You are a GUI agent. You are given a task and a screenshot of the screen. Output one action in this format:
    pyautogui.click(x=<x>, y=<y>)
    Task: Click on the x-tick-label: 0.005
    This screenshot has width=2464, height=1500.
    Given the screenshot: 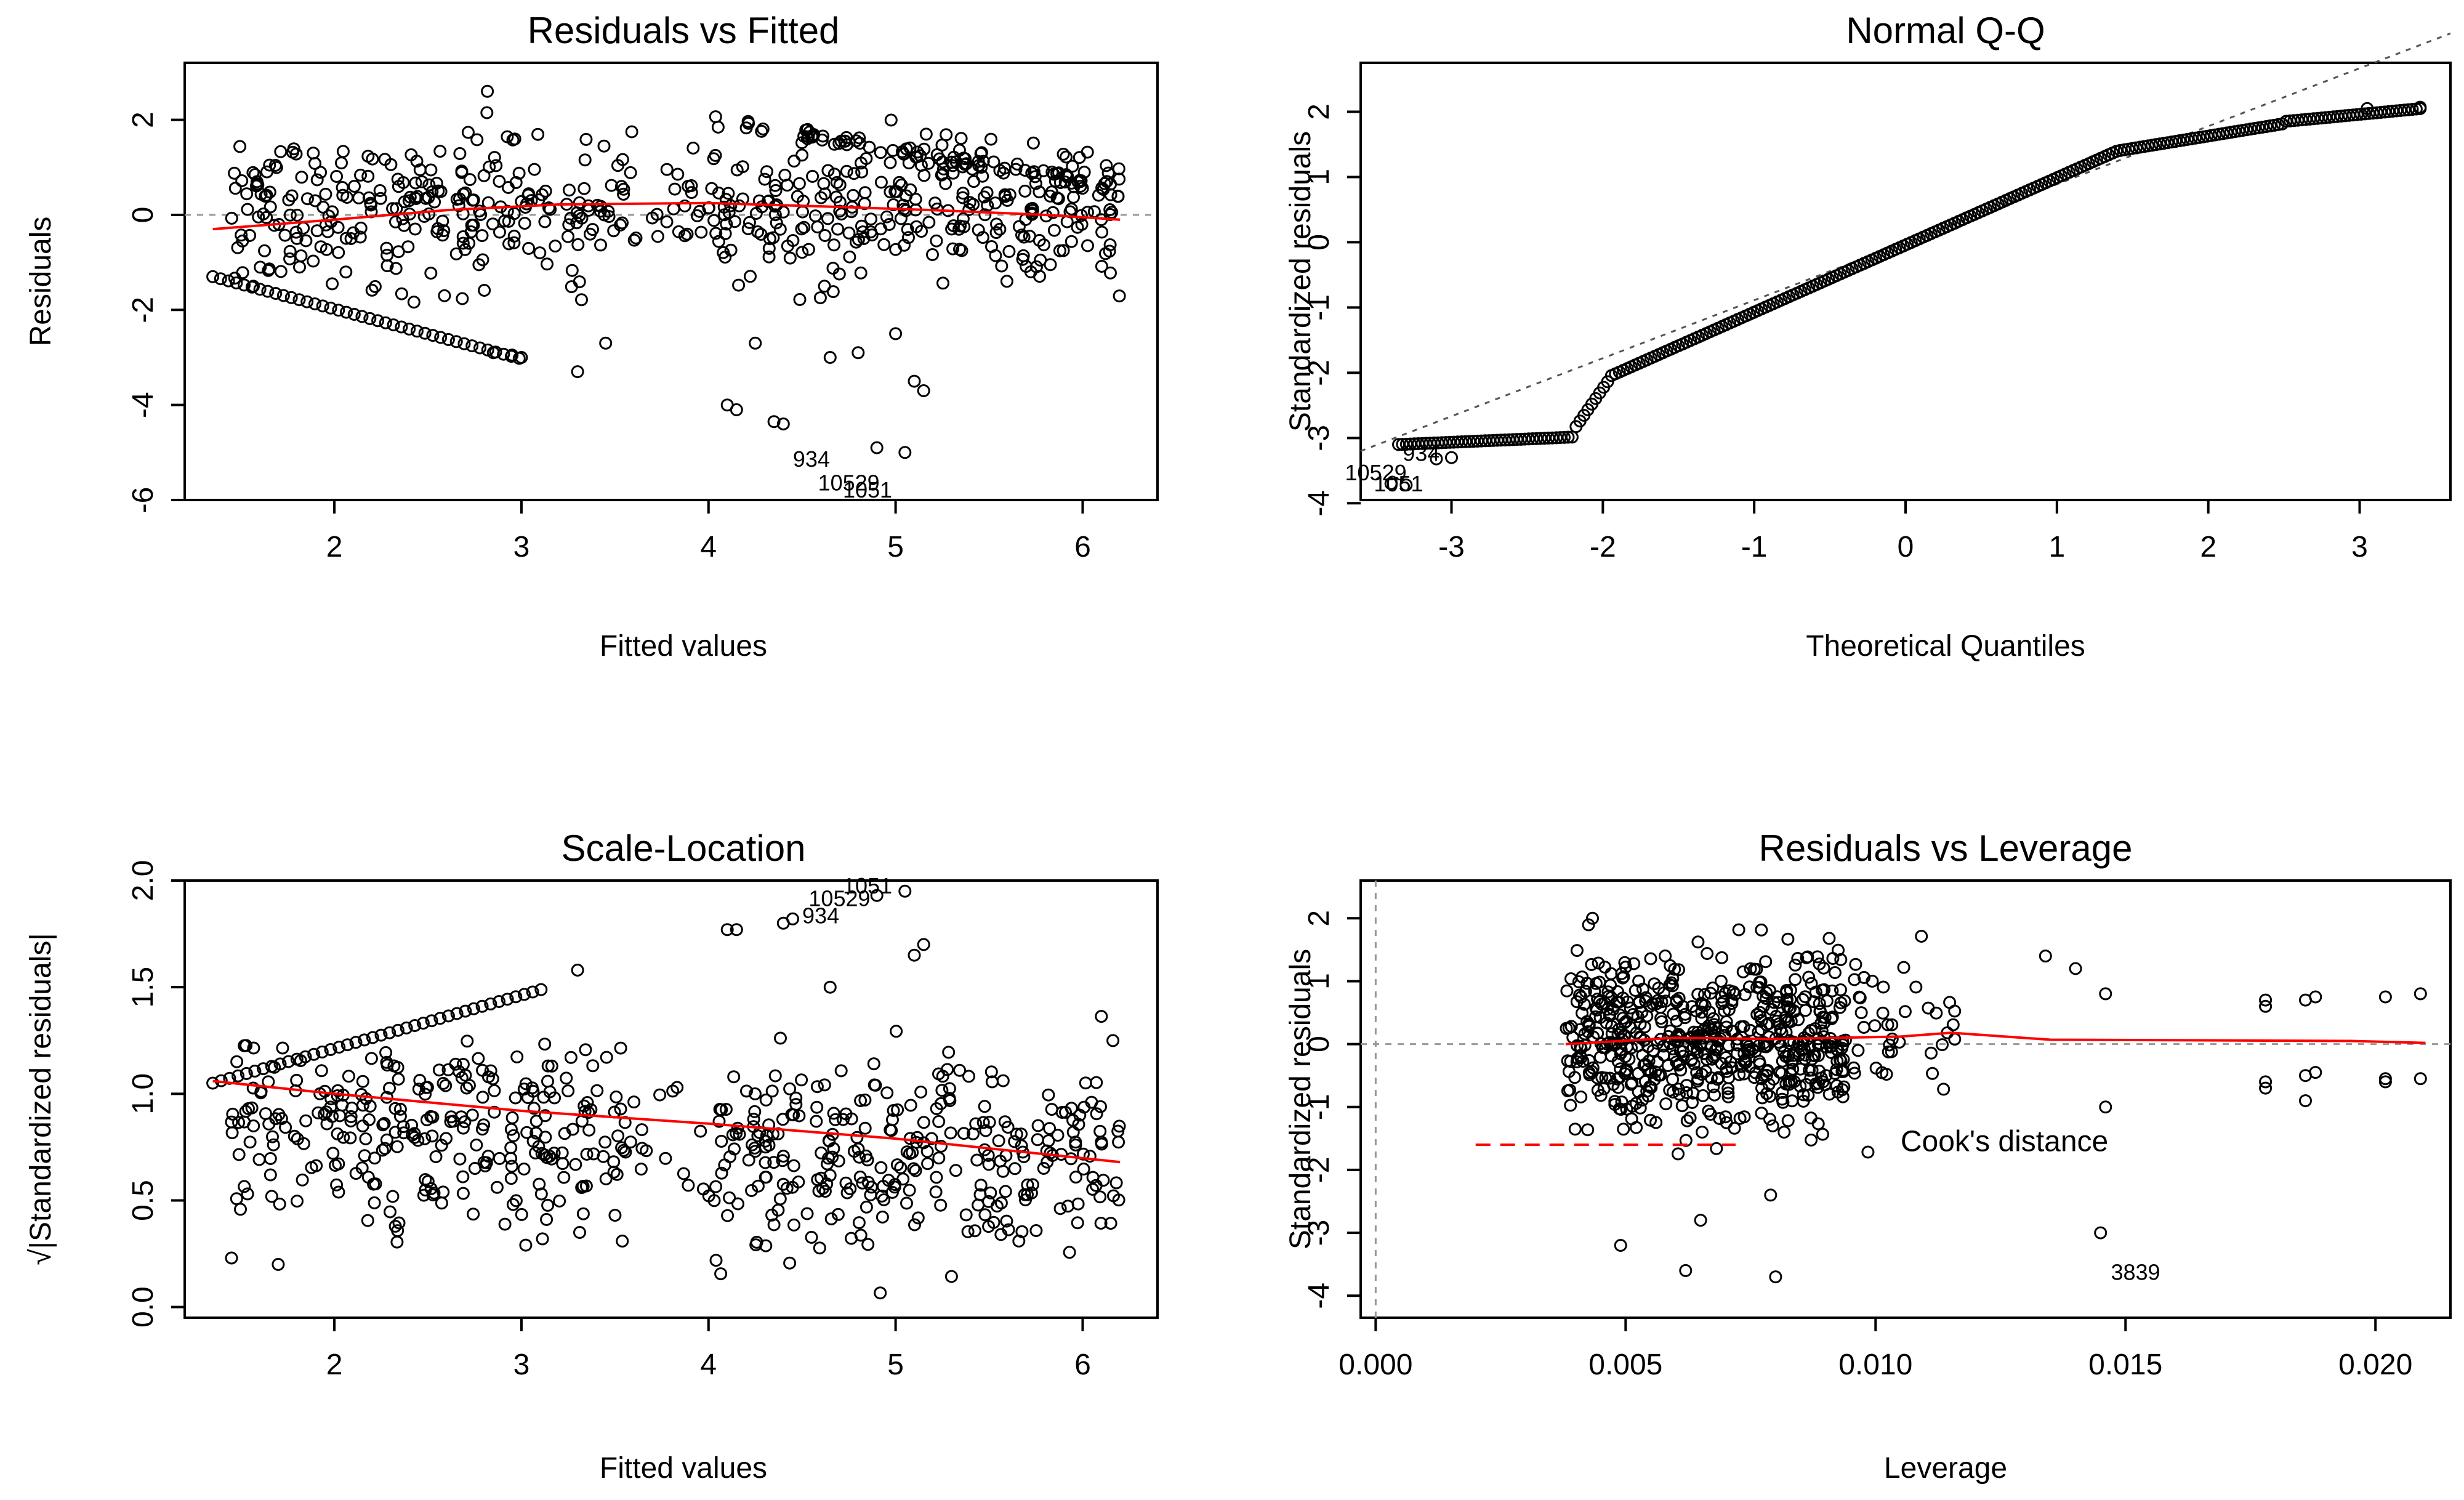 What is the action you would take?
    pyautogui.click(x=1625, y=1365)
    